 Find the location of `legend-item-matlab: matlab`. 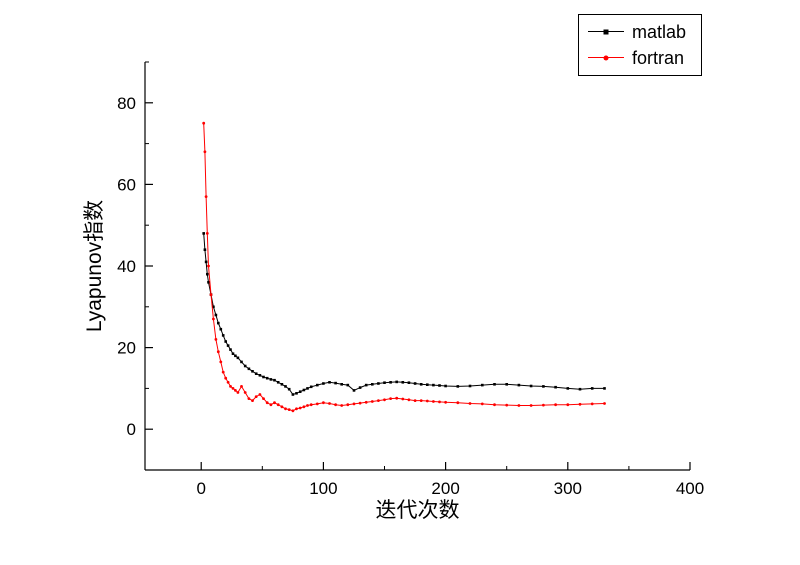

legend-item-matlab: matlab is located at coordinates (640, 32).